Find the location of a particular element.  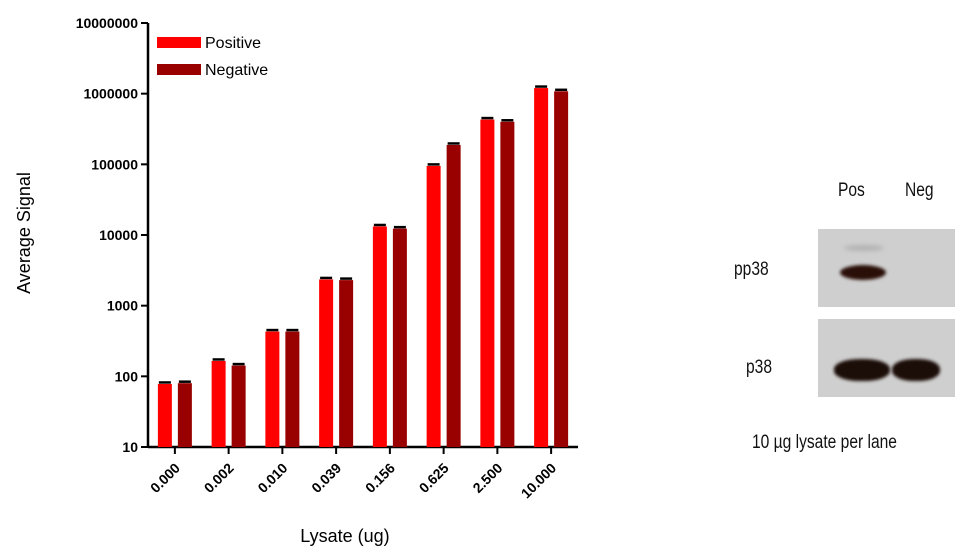

p38-neg-band is located at coordinates (916, 370).